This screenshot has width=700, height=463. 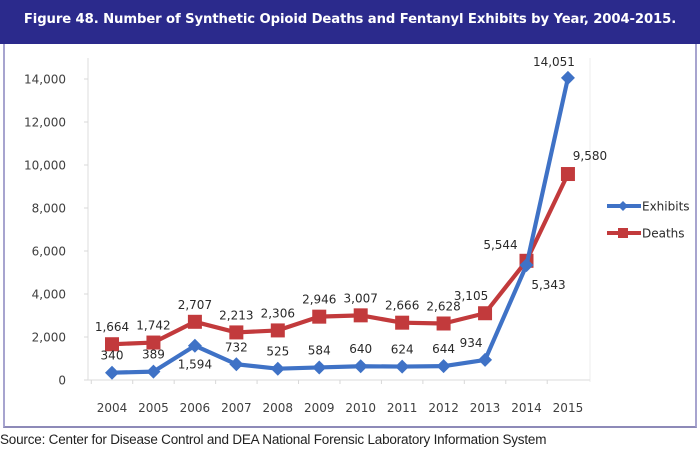 I want to click on data-label-deaths: 5,544, so click(x=500, y=245).